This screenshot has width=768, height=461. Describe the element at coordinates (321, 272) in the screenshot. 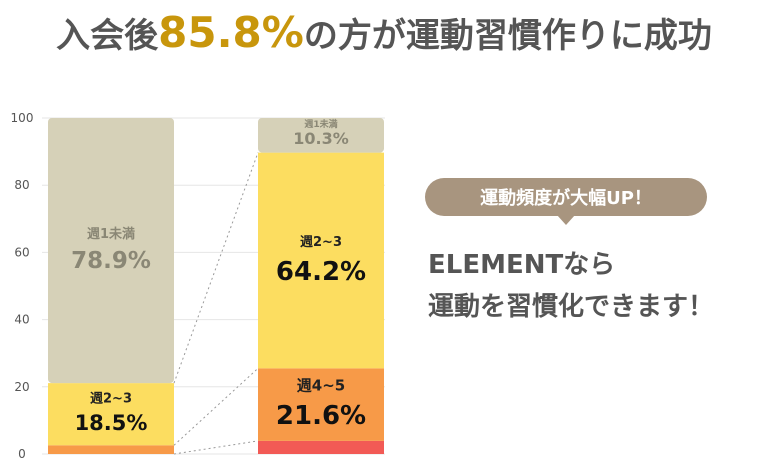

I see `segment-value: 64.2%` at that location.